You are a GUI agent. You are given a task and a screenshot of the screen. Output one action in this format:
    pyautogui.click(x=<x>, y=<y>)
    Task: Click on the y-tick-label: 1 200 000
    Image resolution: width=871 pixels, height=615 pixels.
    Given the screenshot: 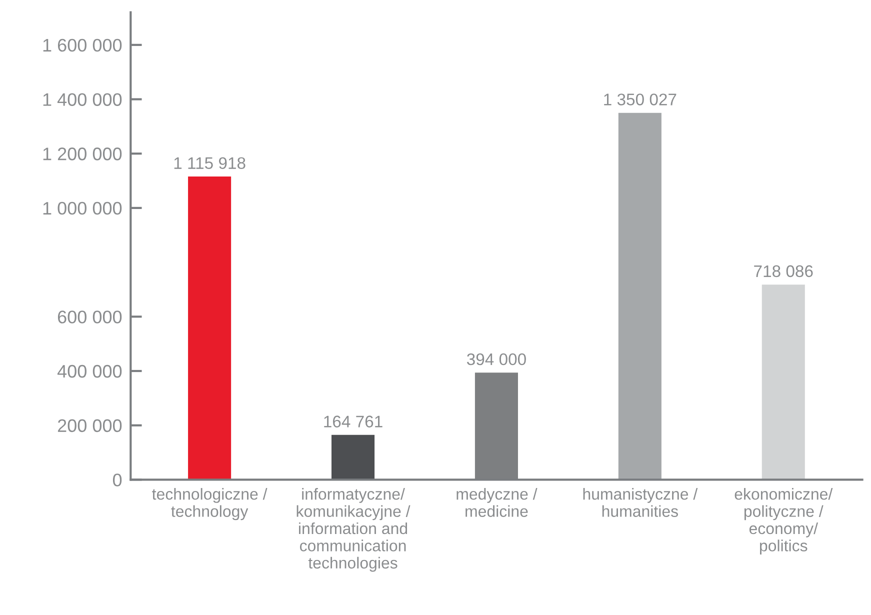 What is the action you would take?
    pyautogui.click(x=82, y=154)
    